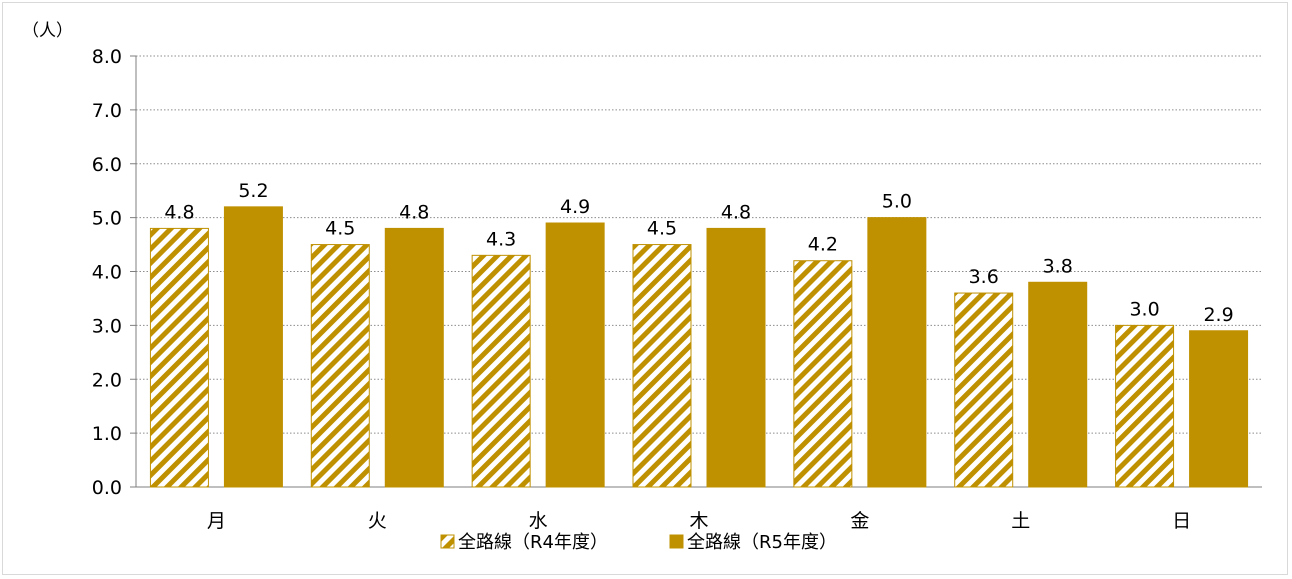 This screenshot has width=1292, height=579. Describe the element at coordinates (47, 31) in the screenshot. I see `y-axis-unit-label: （人）` at that location.